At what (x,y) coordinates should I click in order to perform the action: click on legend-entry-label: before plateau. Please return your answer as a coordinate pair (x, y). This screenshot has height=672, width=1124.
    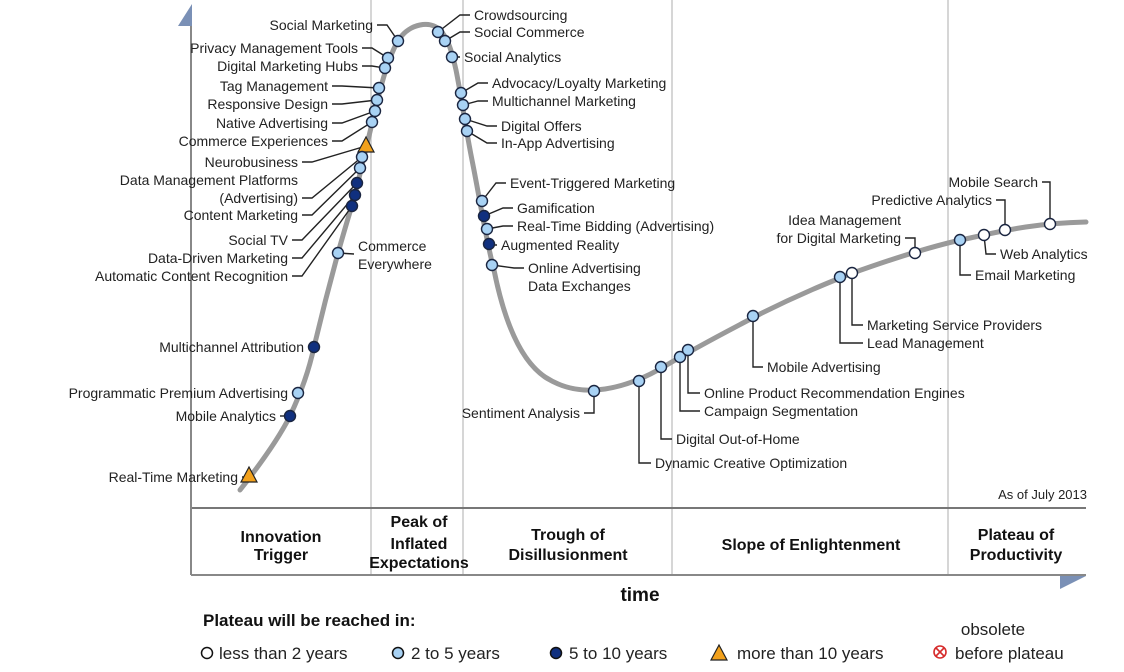
    Looking at the image, I should click on (1009, 653).